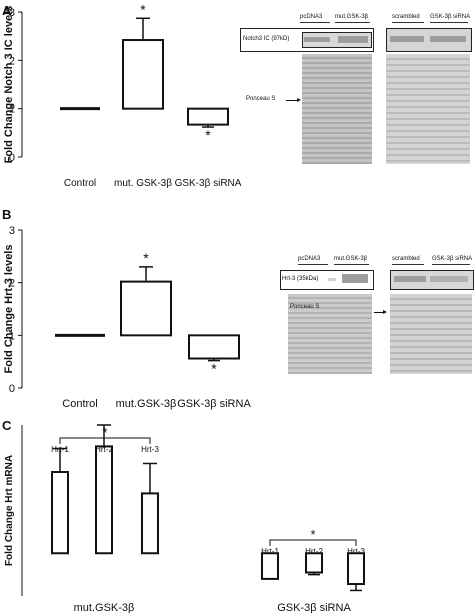 Image resolution: width=474 pixels, height=613 pixels. I want to click on panel-b-y-axis-label: Fold Change Hrt-3 levels, so click(9, 309).